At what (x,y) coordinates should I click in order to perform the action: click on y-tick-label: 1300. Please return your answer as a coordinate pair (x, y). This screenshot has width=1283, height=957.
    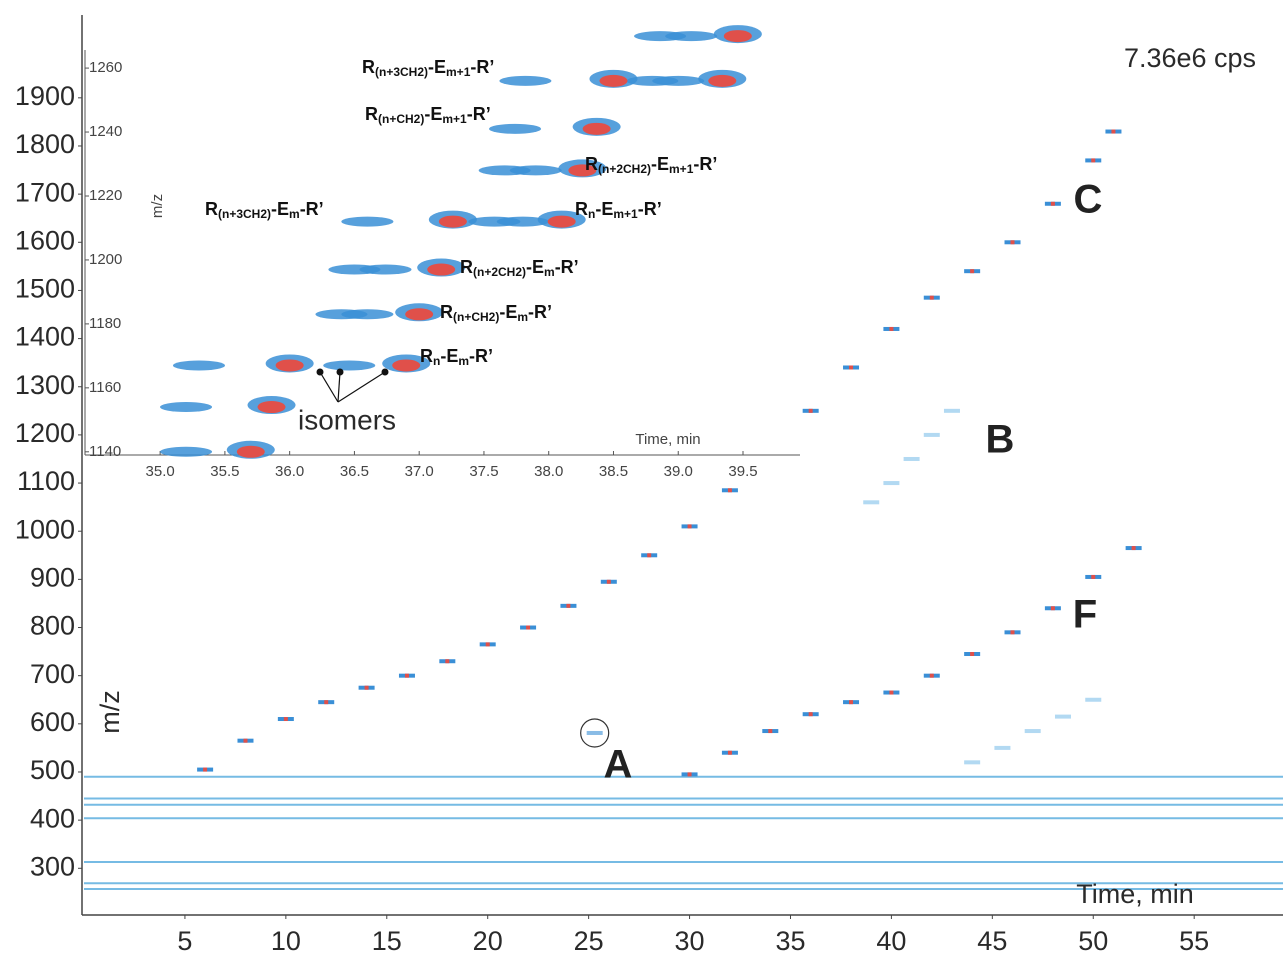
    Looking at the image, I should click on (45, 385).